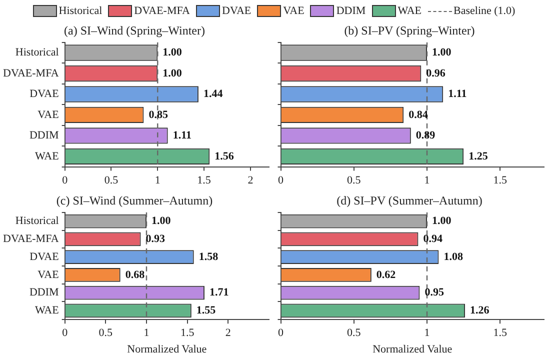 The height and width of the screenshot is (358, 550). What do you see at coordinates (426, 136) in the screenshot?
I see `data-label: 0.89` at bounding box center [426, 136].